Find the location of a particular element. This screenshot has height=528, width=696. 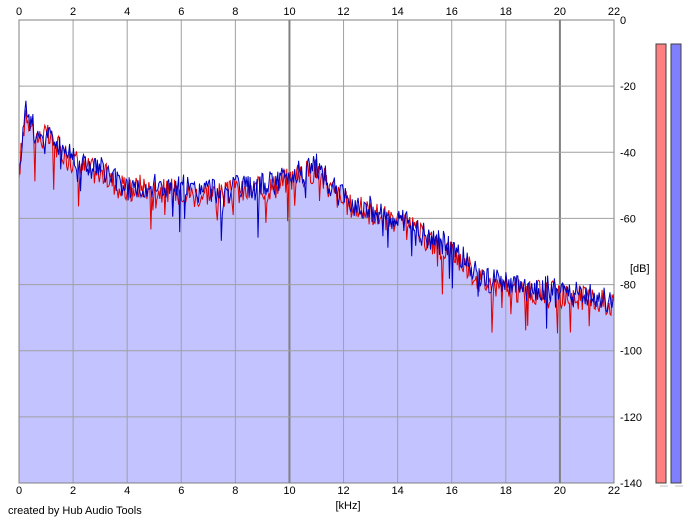

x-tick-label-top: 16 is located at coordinates (452, 12).